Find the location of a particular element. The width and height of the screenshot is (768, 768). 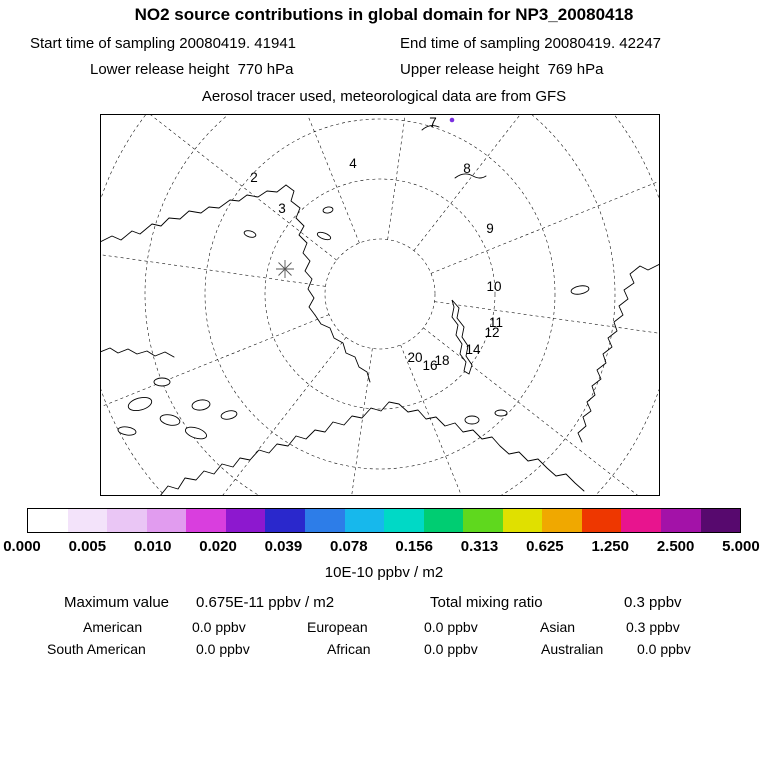

colorbar-tick: 0.078 is located at coordinates (349, 546).